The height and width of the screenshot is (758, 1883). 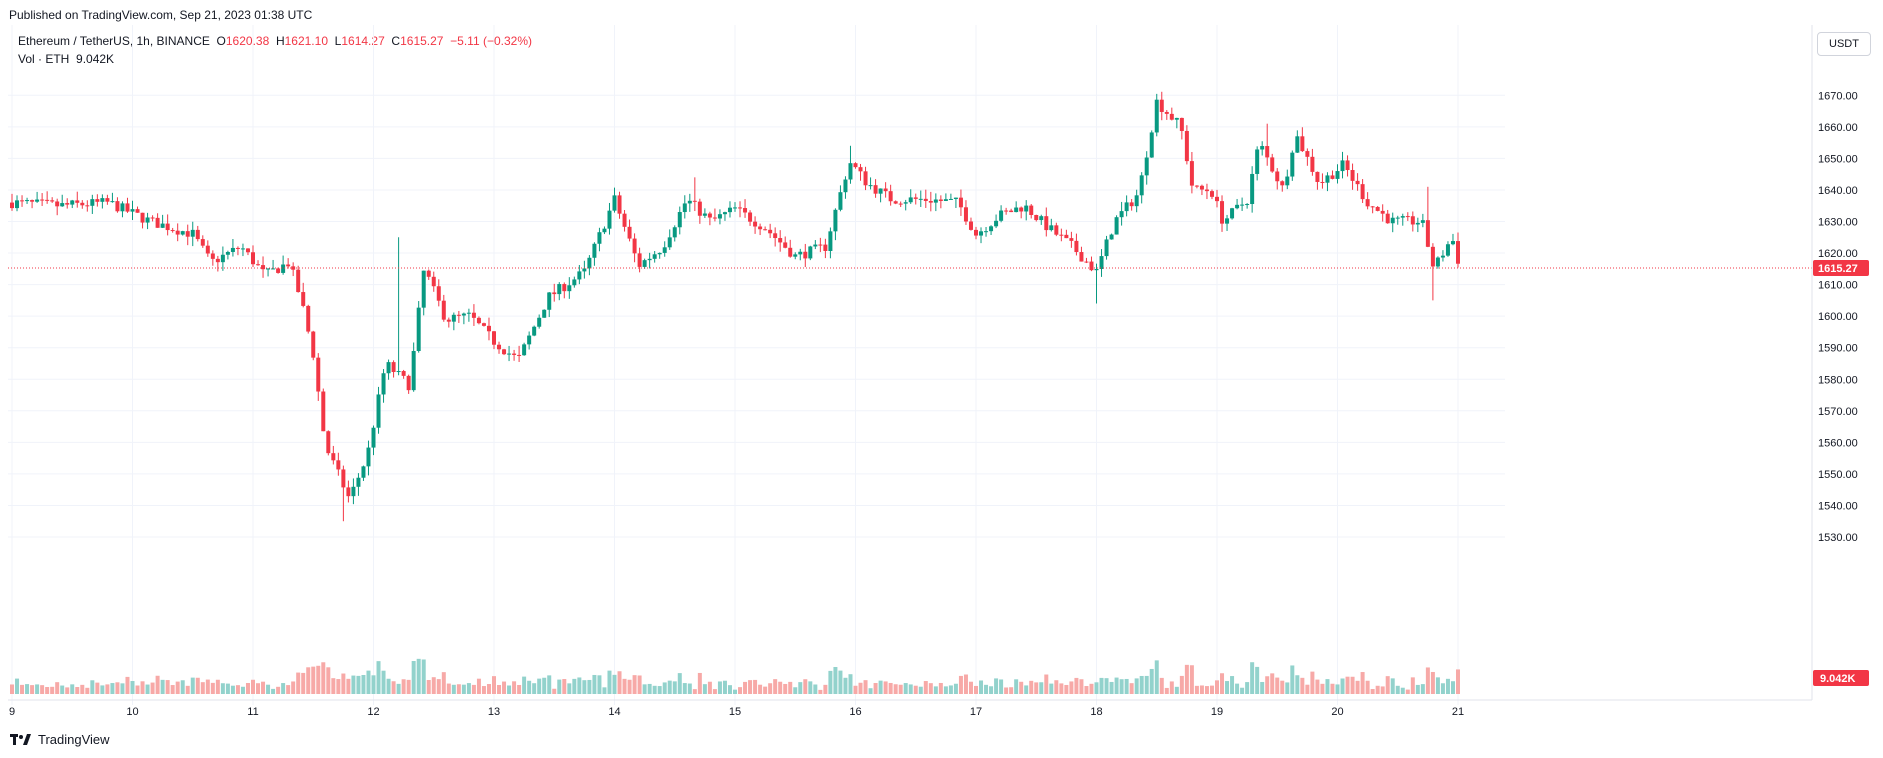 I want to click on price-tick-label: 1660.00, so click(x=1838, y=128).